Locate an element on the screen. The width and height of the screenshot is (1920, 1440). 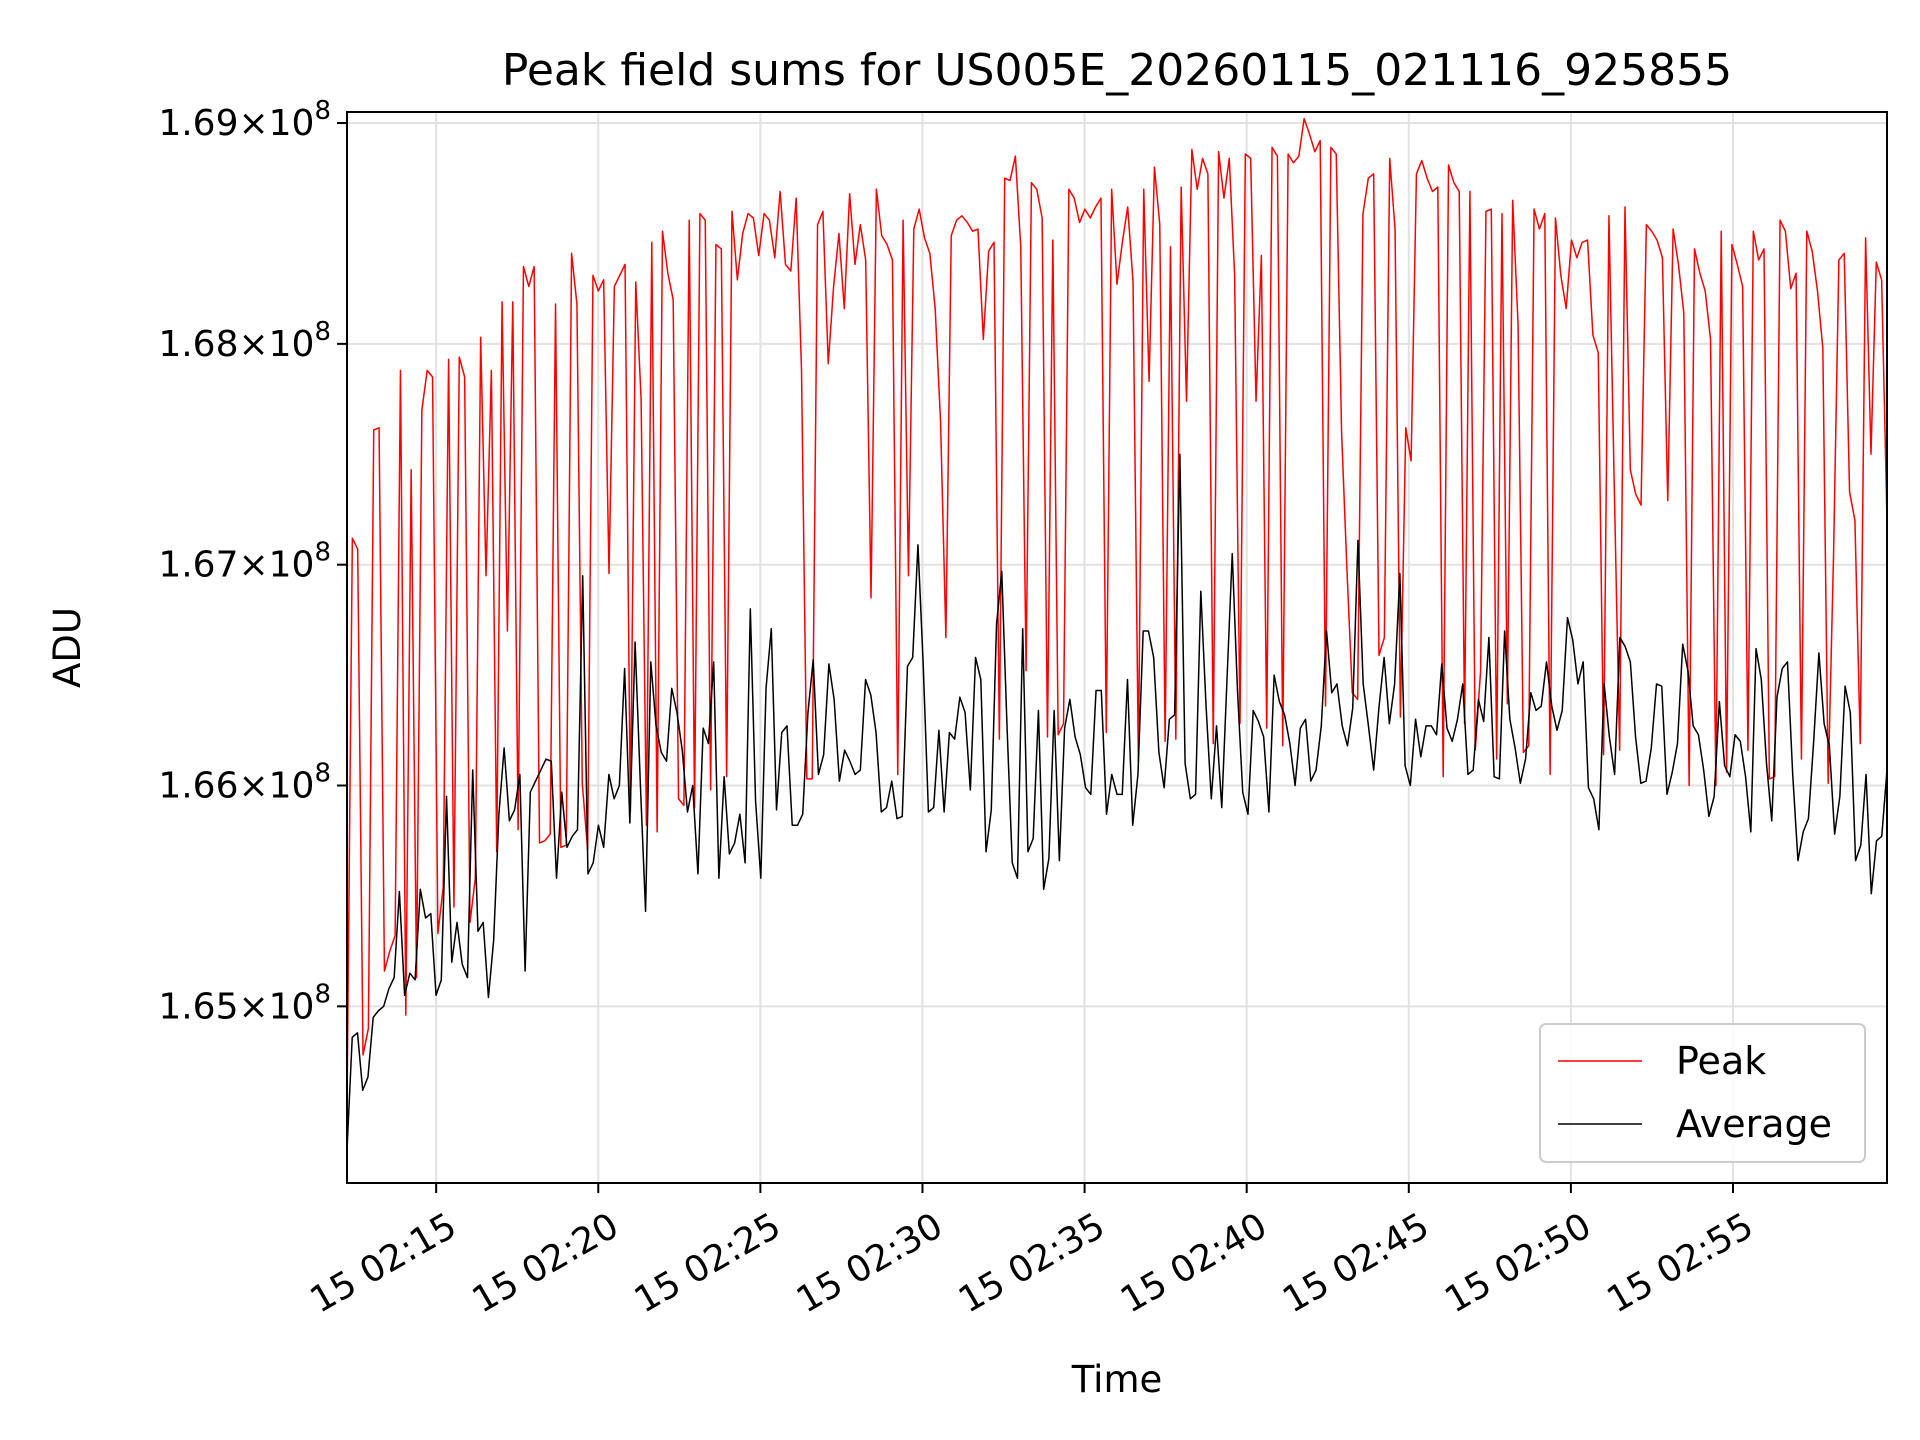
legend: Peak Average is located at coordinates (1702, 1093).